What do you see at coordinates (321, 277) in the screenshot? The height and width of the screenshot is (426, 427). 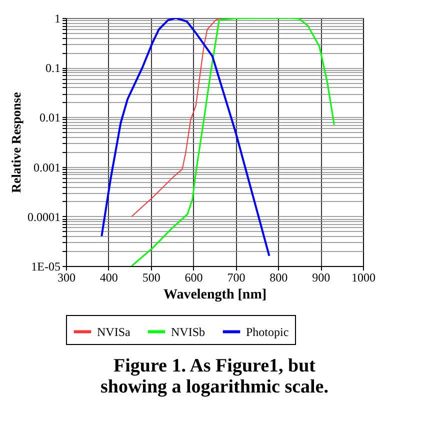 I see `x-tick-label: 900` at bounding box center [321, 277].